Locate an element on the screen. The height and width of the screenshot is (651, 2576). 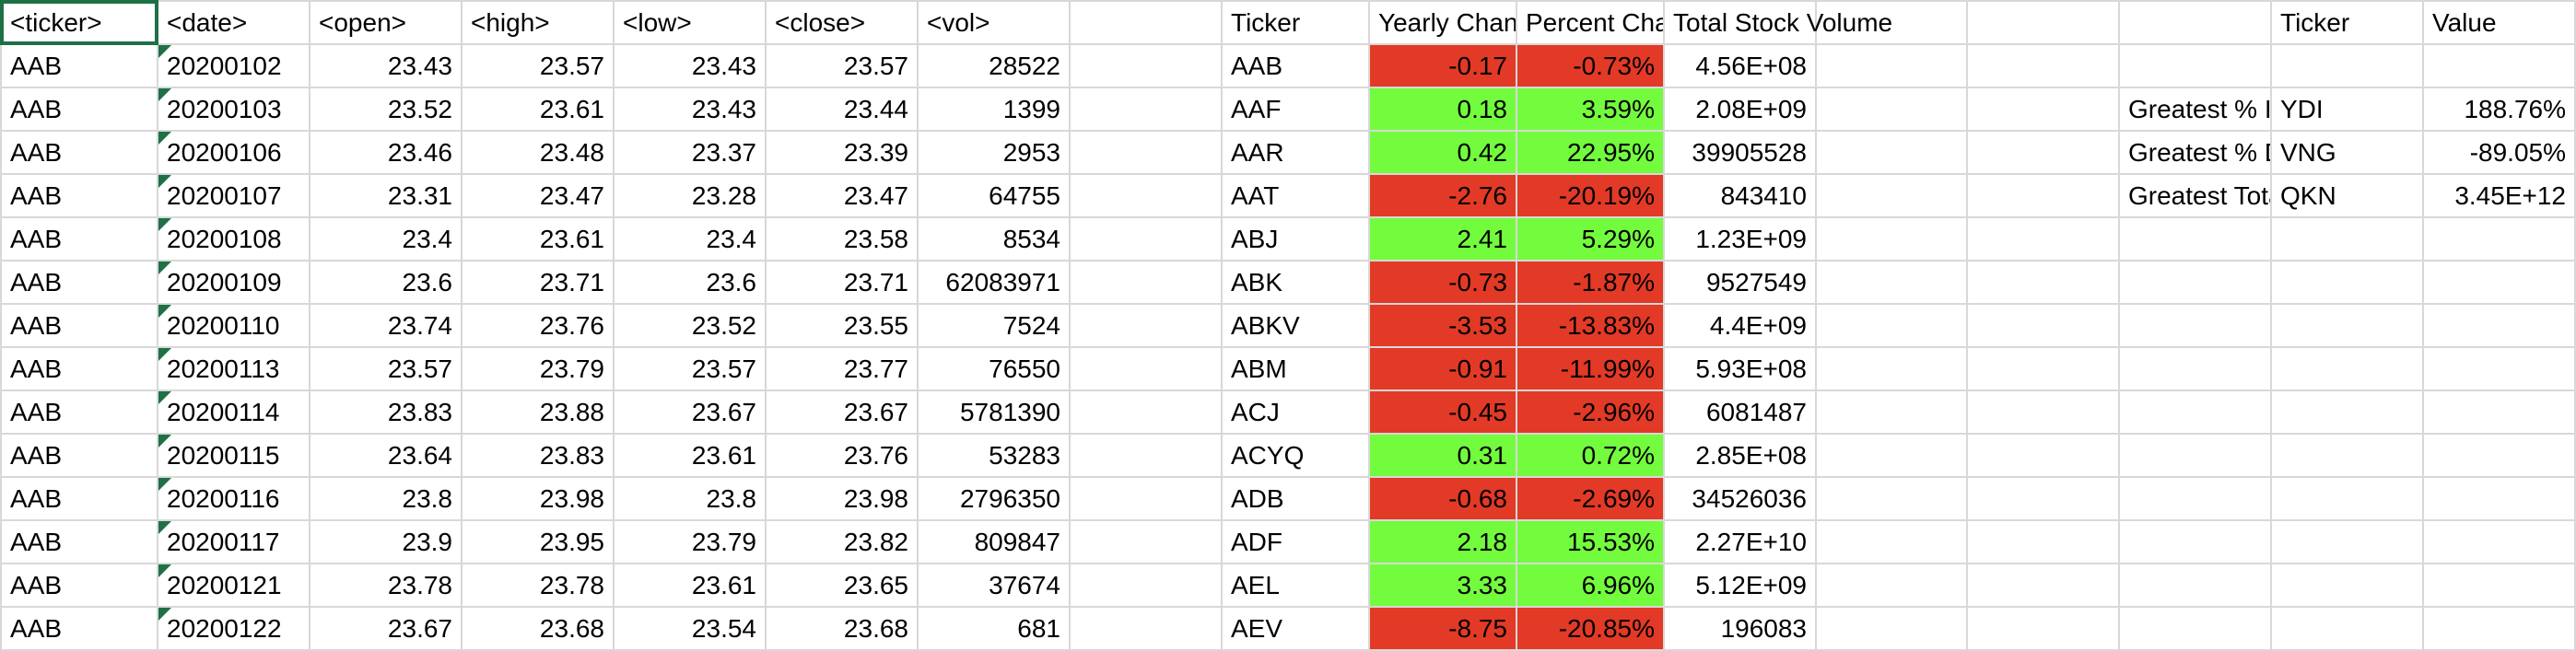
header-percent-change-cell: Percent Change is located at coordinates (1590, 22).